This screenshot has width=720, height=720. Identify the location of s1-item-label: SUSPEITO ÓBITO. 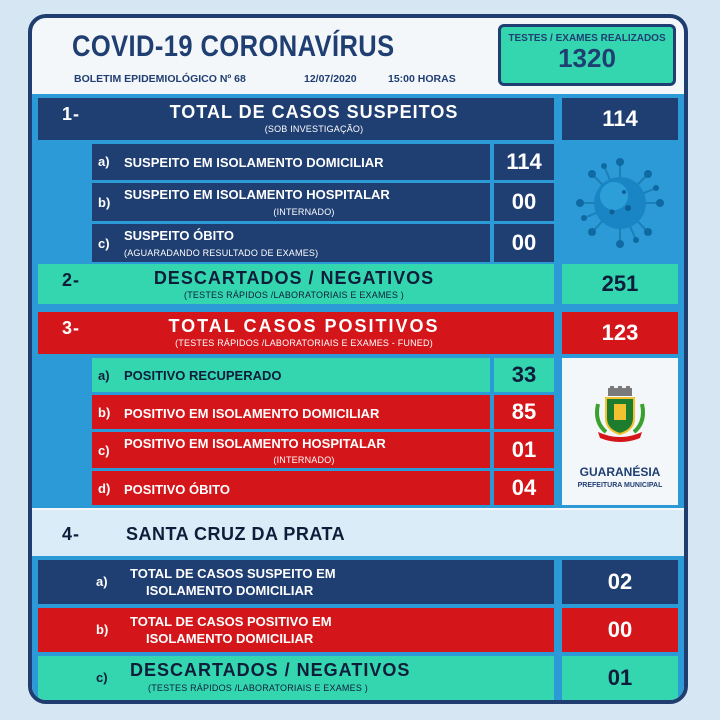
(179, 235).